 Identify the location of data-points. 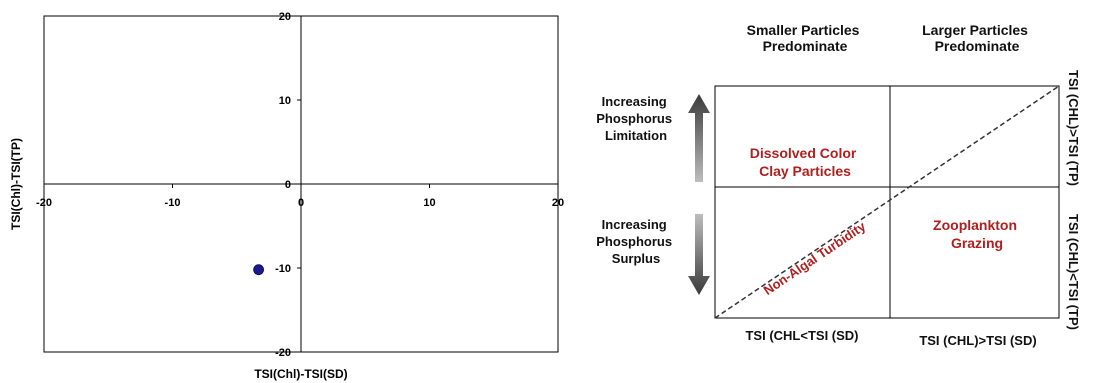
(258, 270).